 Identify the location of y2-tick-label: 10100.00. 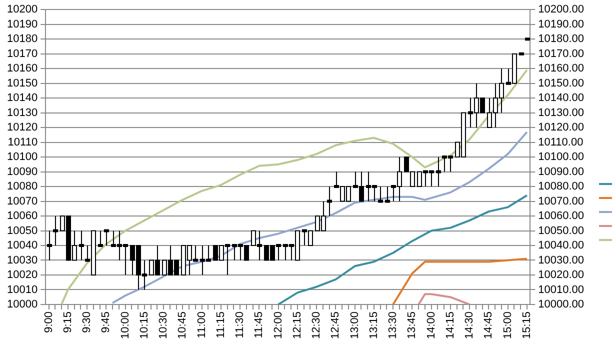
(561, 157).